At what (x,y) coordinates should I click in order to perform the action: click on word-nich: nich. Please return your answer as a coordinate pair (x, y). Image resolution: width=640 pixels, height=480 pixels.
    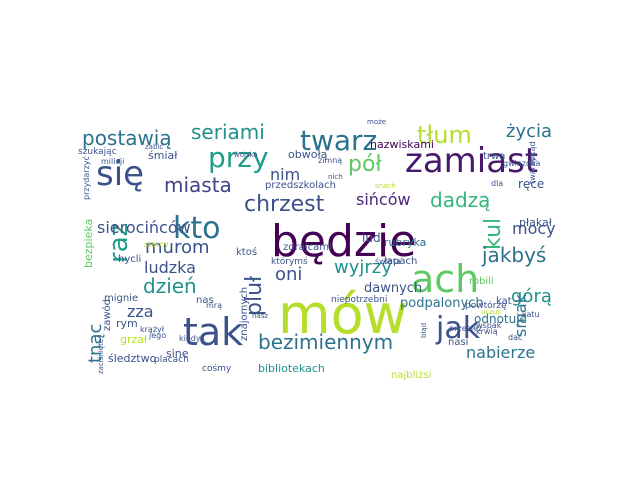
    Looking at the image, I should click on (335, 177).